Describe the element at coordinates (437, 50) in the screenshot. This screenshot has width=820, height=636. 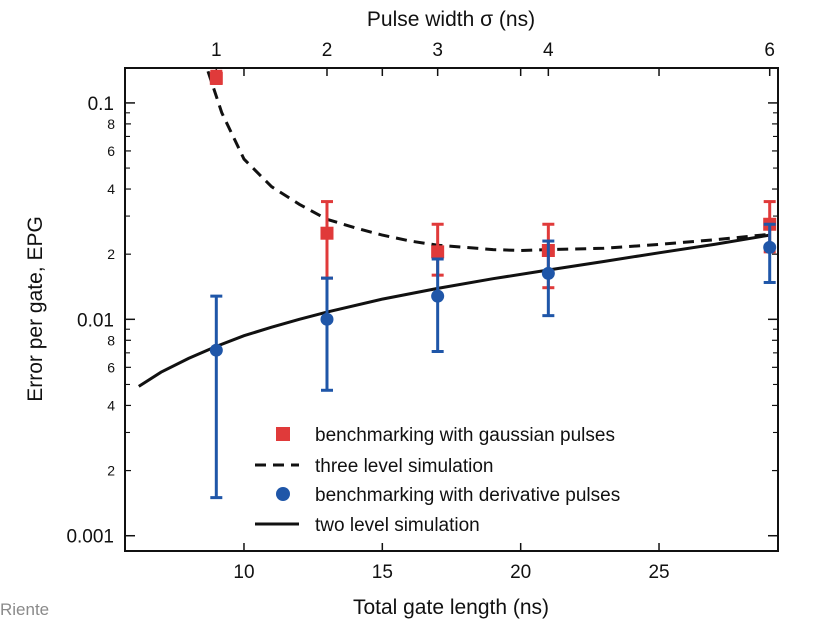
I see `top-tick-label: 3` at that location.